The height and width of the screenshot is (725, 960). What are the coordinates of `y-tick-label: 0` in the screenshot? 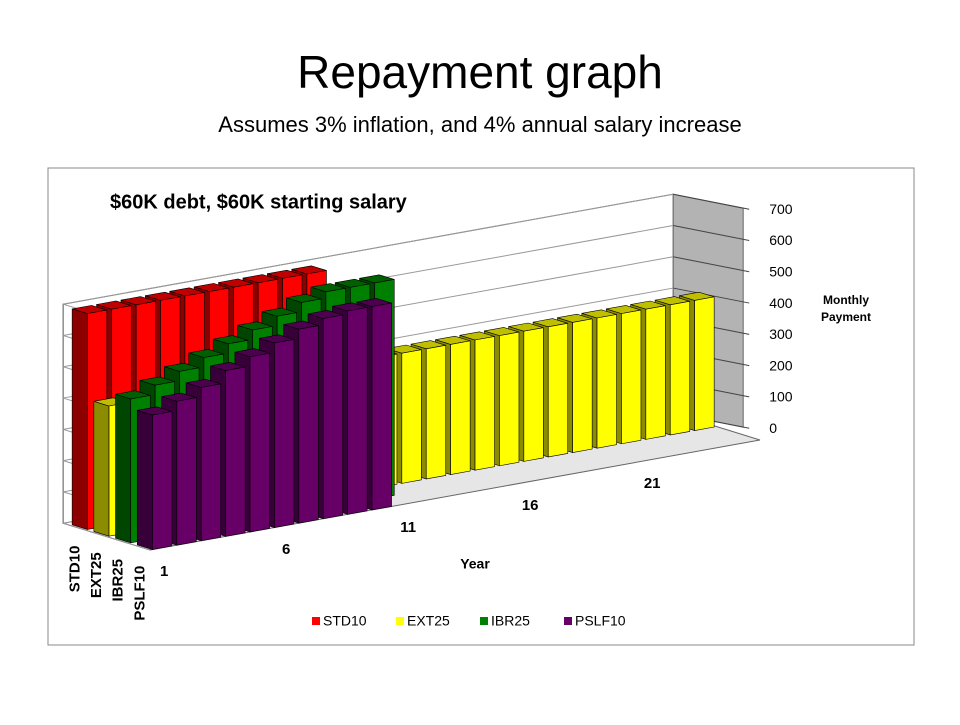 It's located at (773, 428).